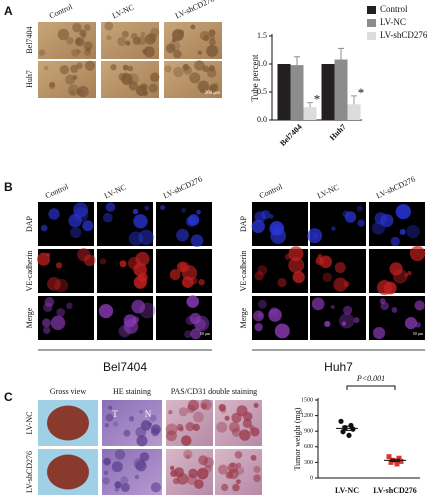 This screenshot has height=500, width=428. Describe the element at coordinates (397, 464) in the screenshot. I see `data-point` at that location.